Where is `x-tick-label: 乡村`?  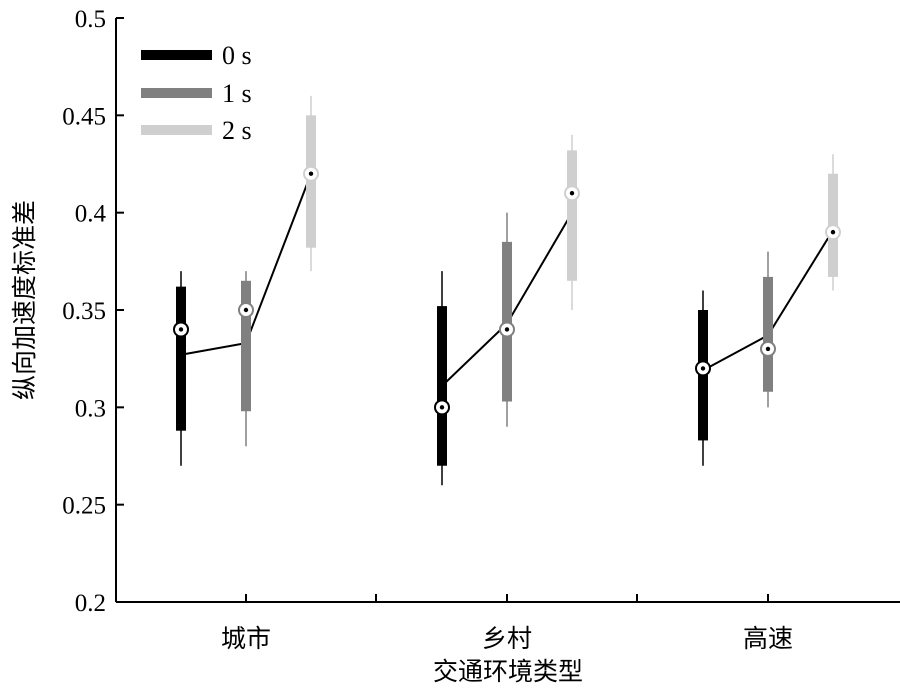
x-tick-label: 乡村 is located at coordinates (507, 638).